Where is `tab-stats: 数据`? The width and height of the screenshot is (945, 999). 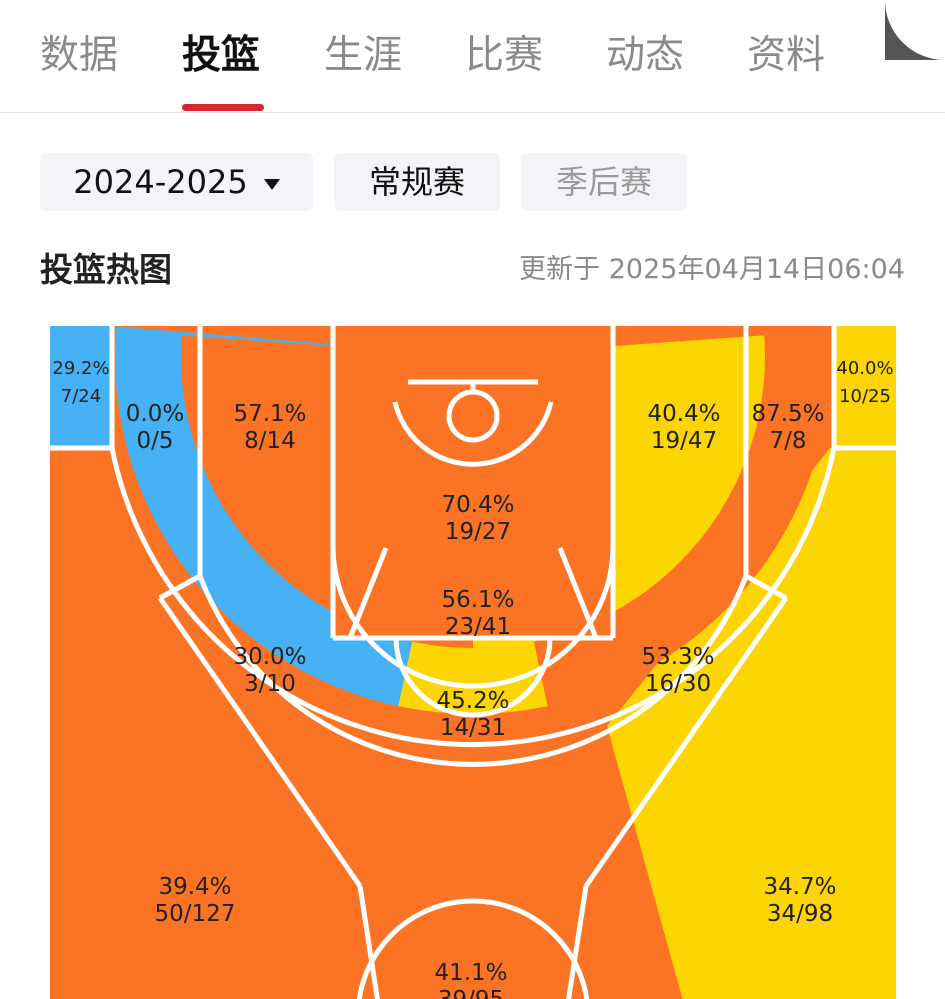 tab-stats: 数据 is located at coordinates (79, 55).